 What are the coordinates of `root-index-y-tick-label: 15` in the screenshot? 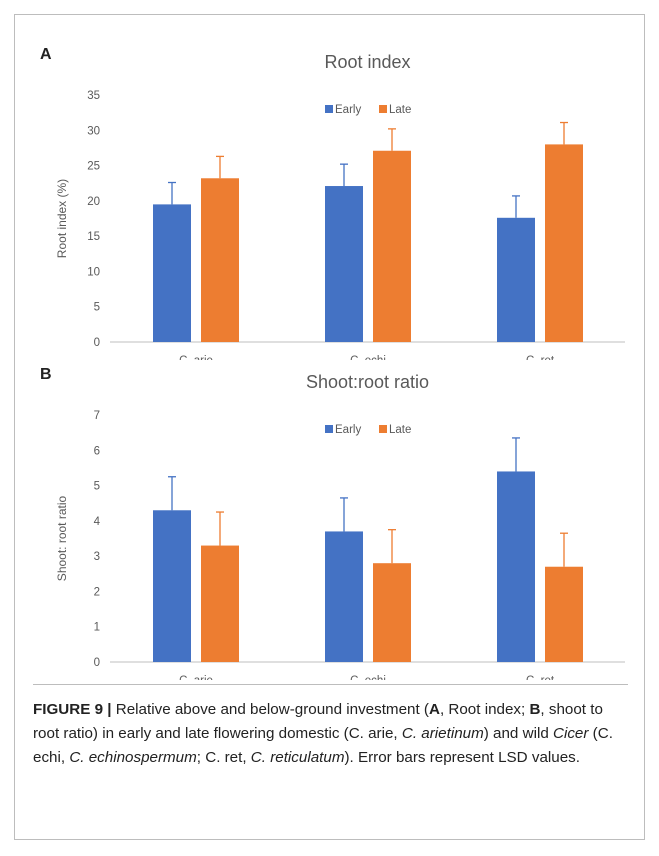 It's located at (93, 237).